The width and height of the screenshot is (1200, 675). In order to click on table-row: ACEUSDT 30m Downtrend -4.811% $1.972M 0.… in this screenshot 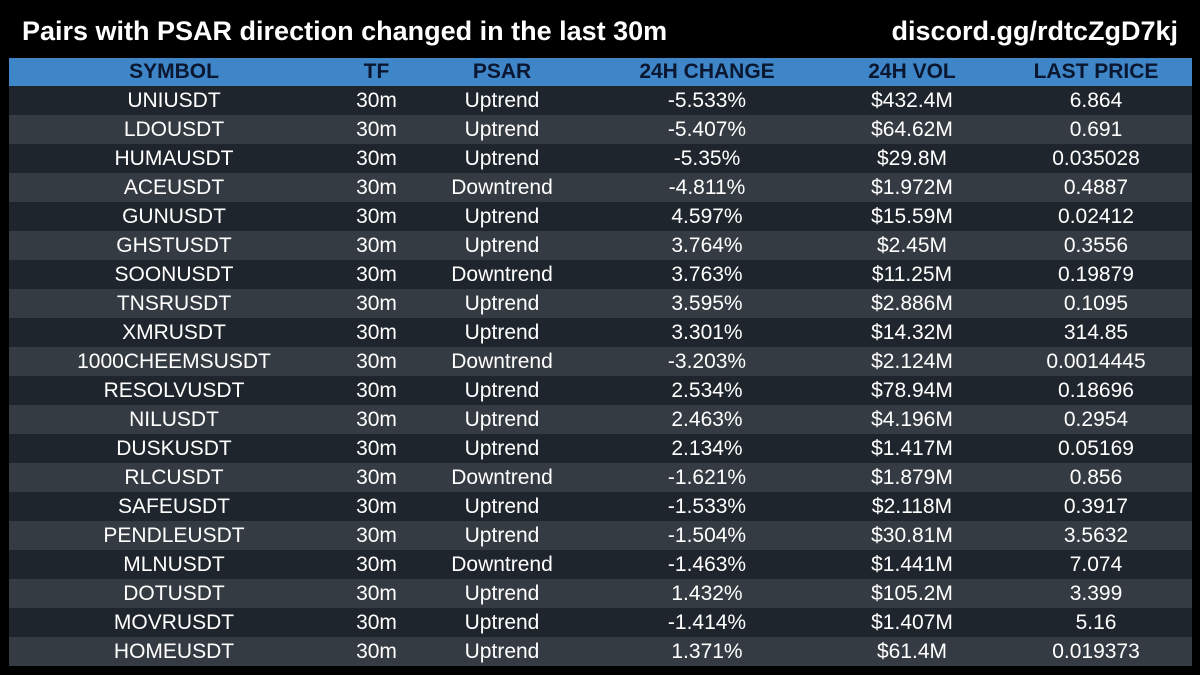, I will do `click(600, 187)`.